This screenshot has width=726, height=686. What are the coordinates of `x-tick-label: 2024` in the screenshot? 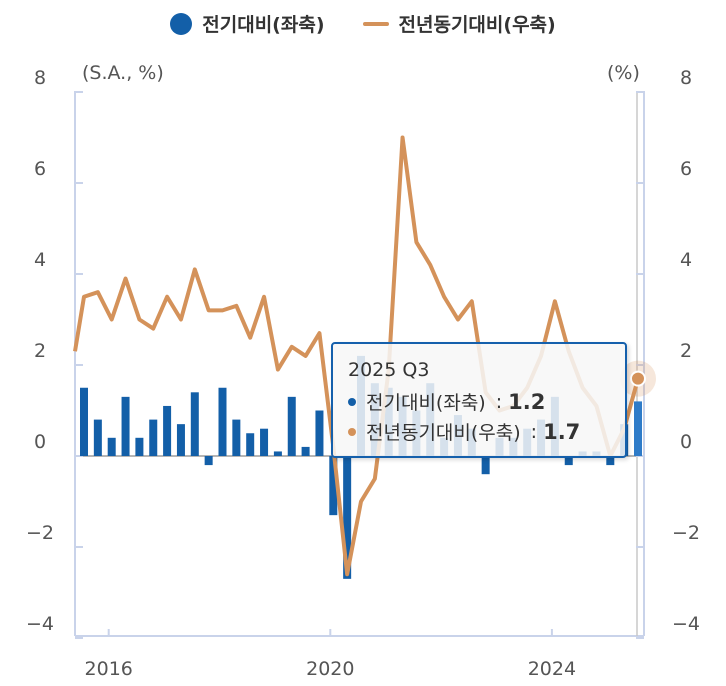 It's located at (552, 669).